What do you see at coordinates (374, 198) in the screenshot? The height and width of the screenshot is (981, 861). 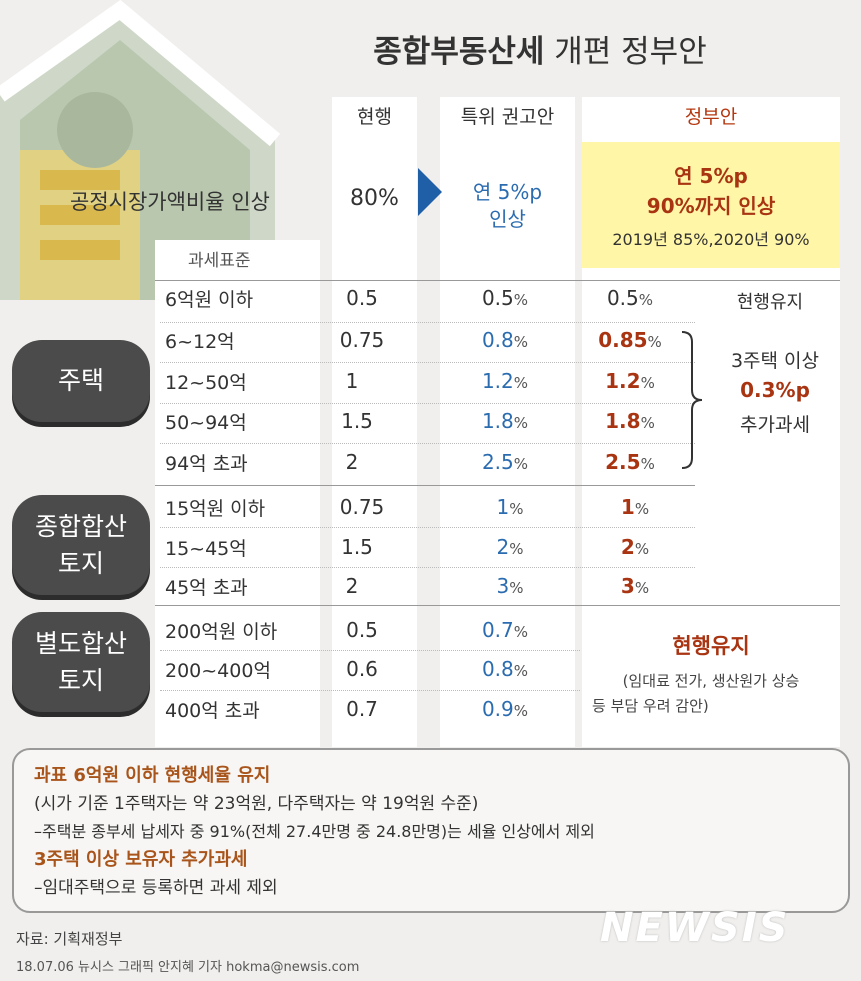 I see `fair-market-current: 80%` at bounding box center [374, 198].